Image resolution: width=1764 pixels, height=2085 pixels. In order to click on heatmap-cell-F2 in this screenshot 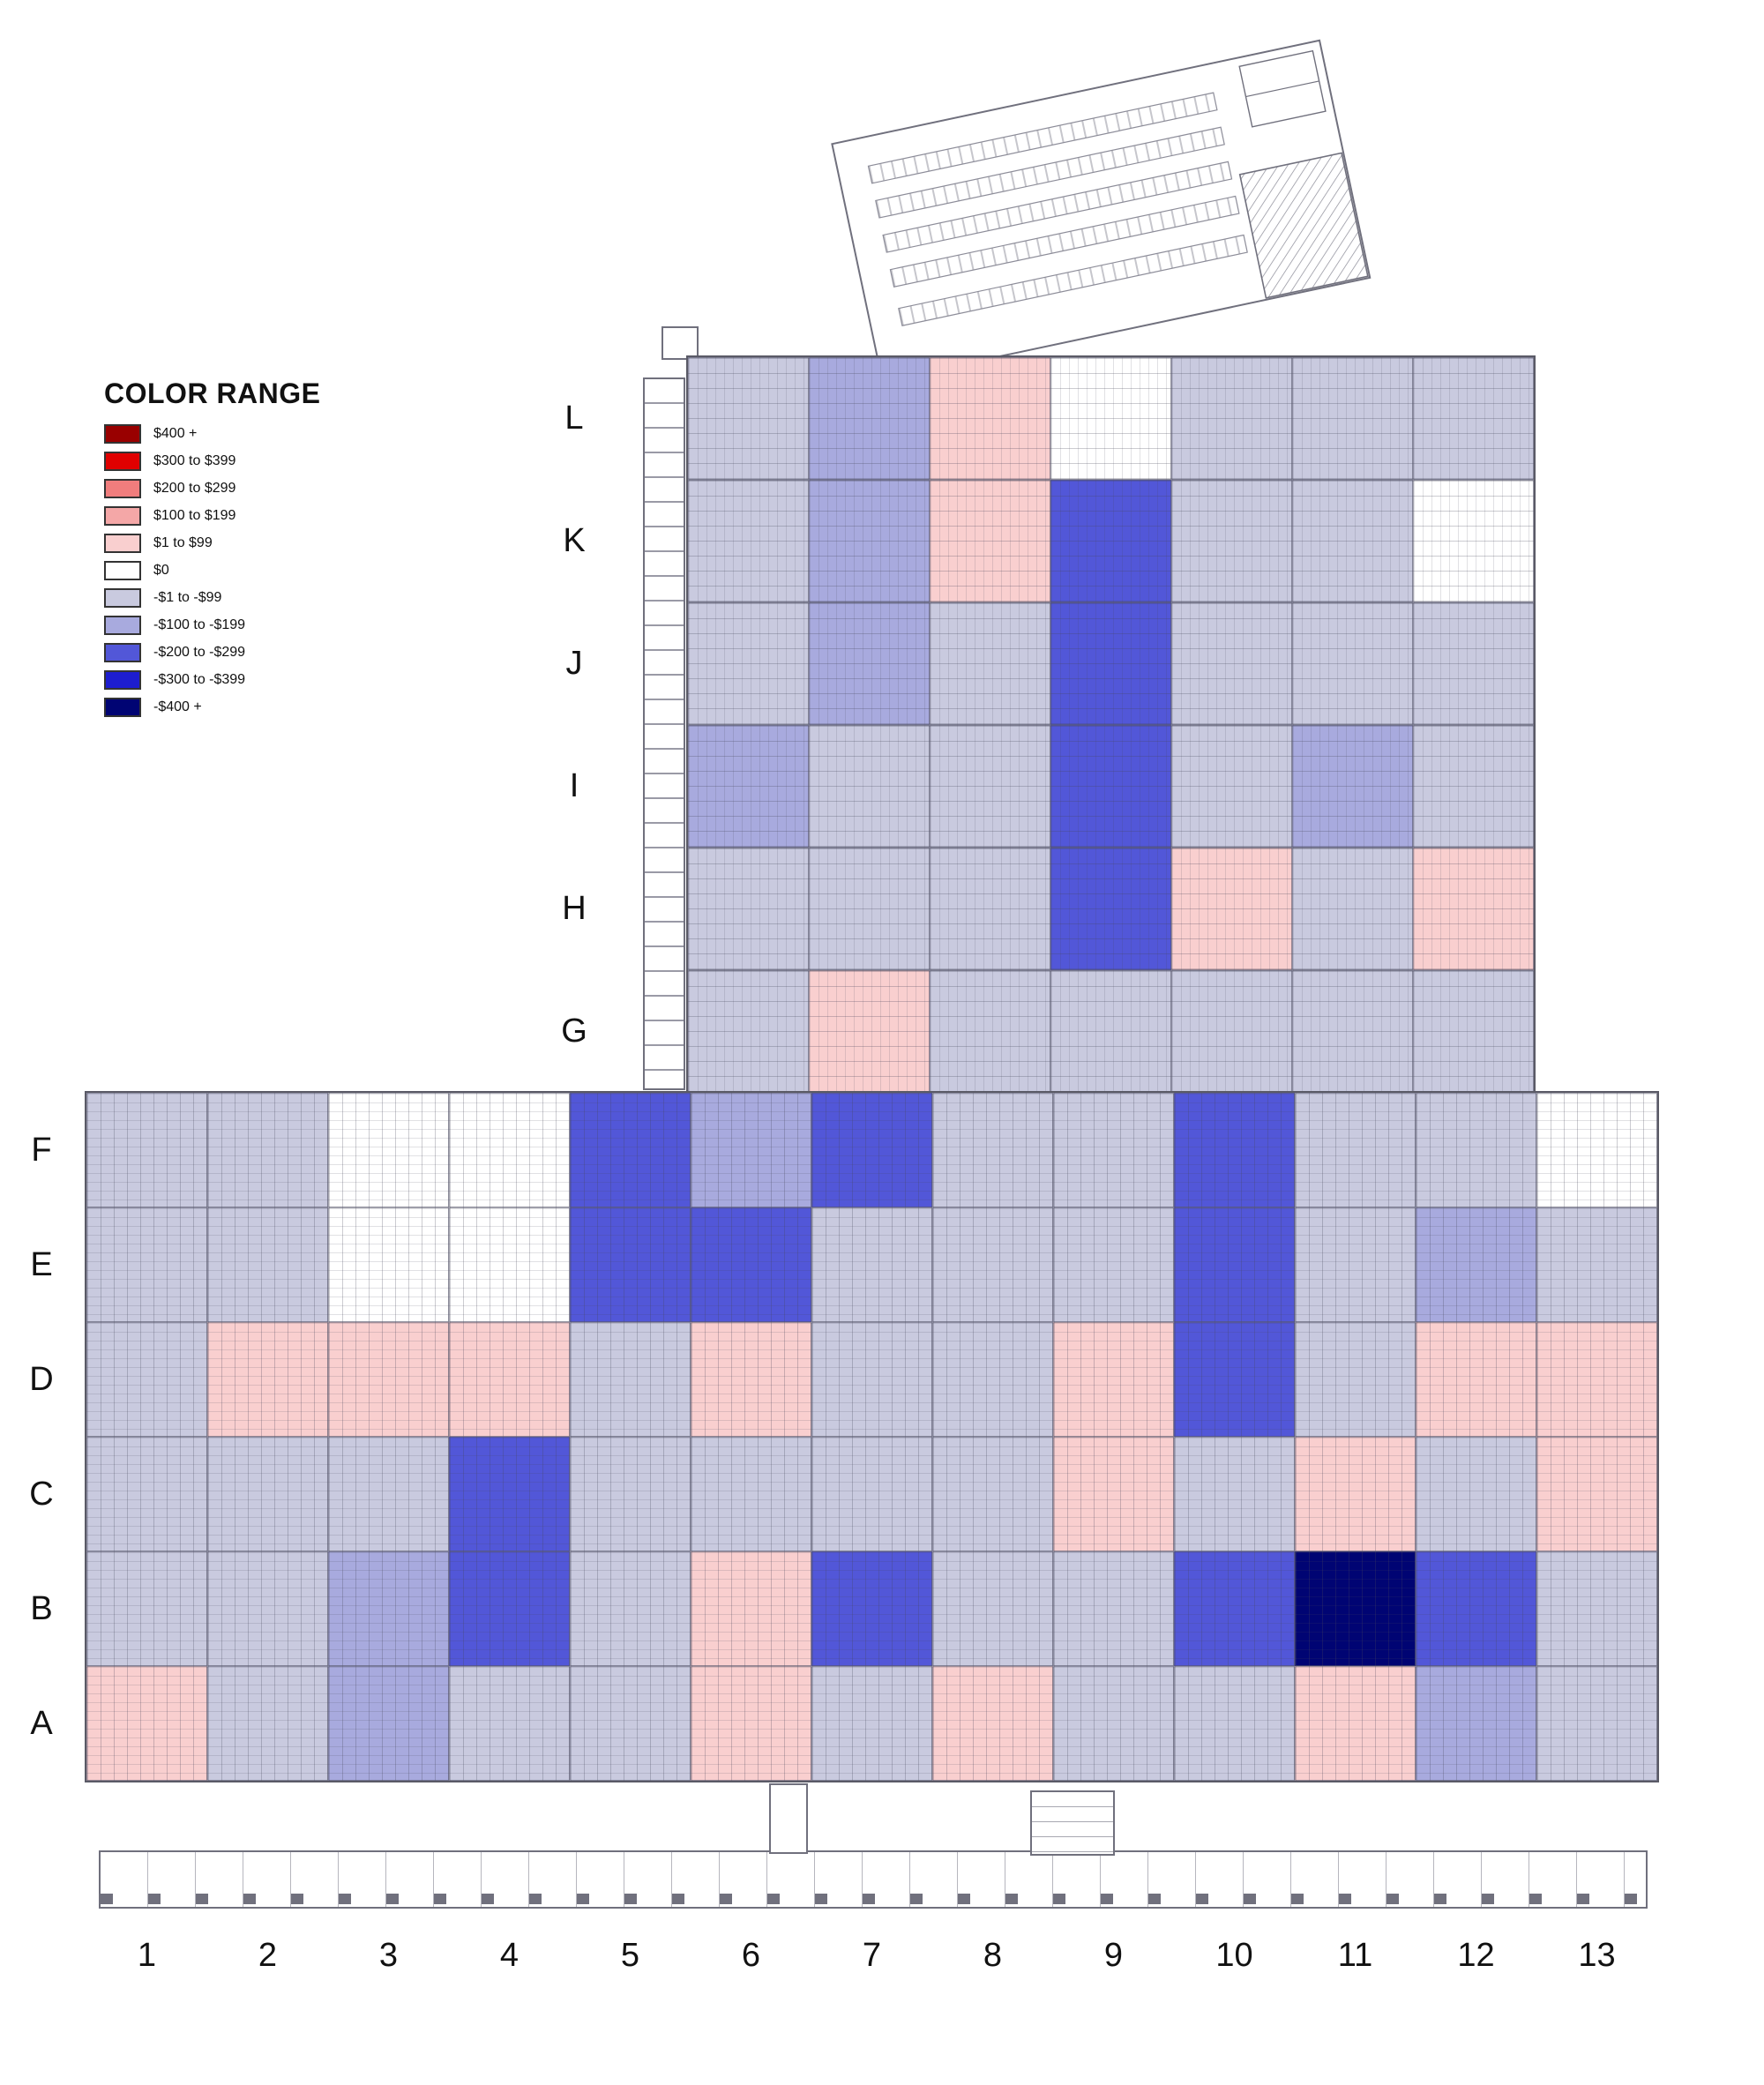, I will do `click(267, 1150)`.